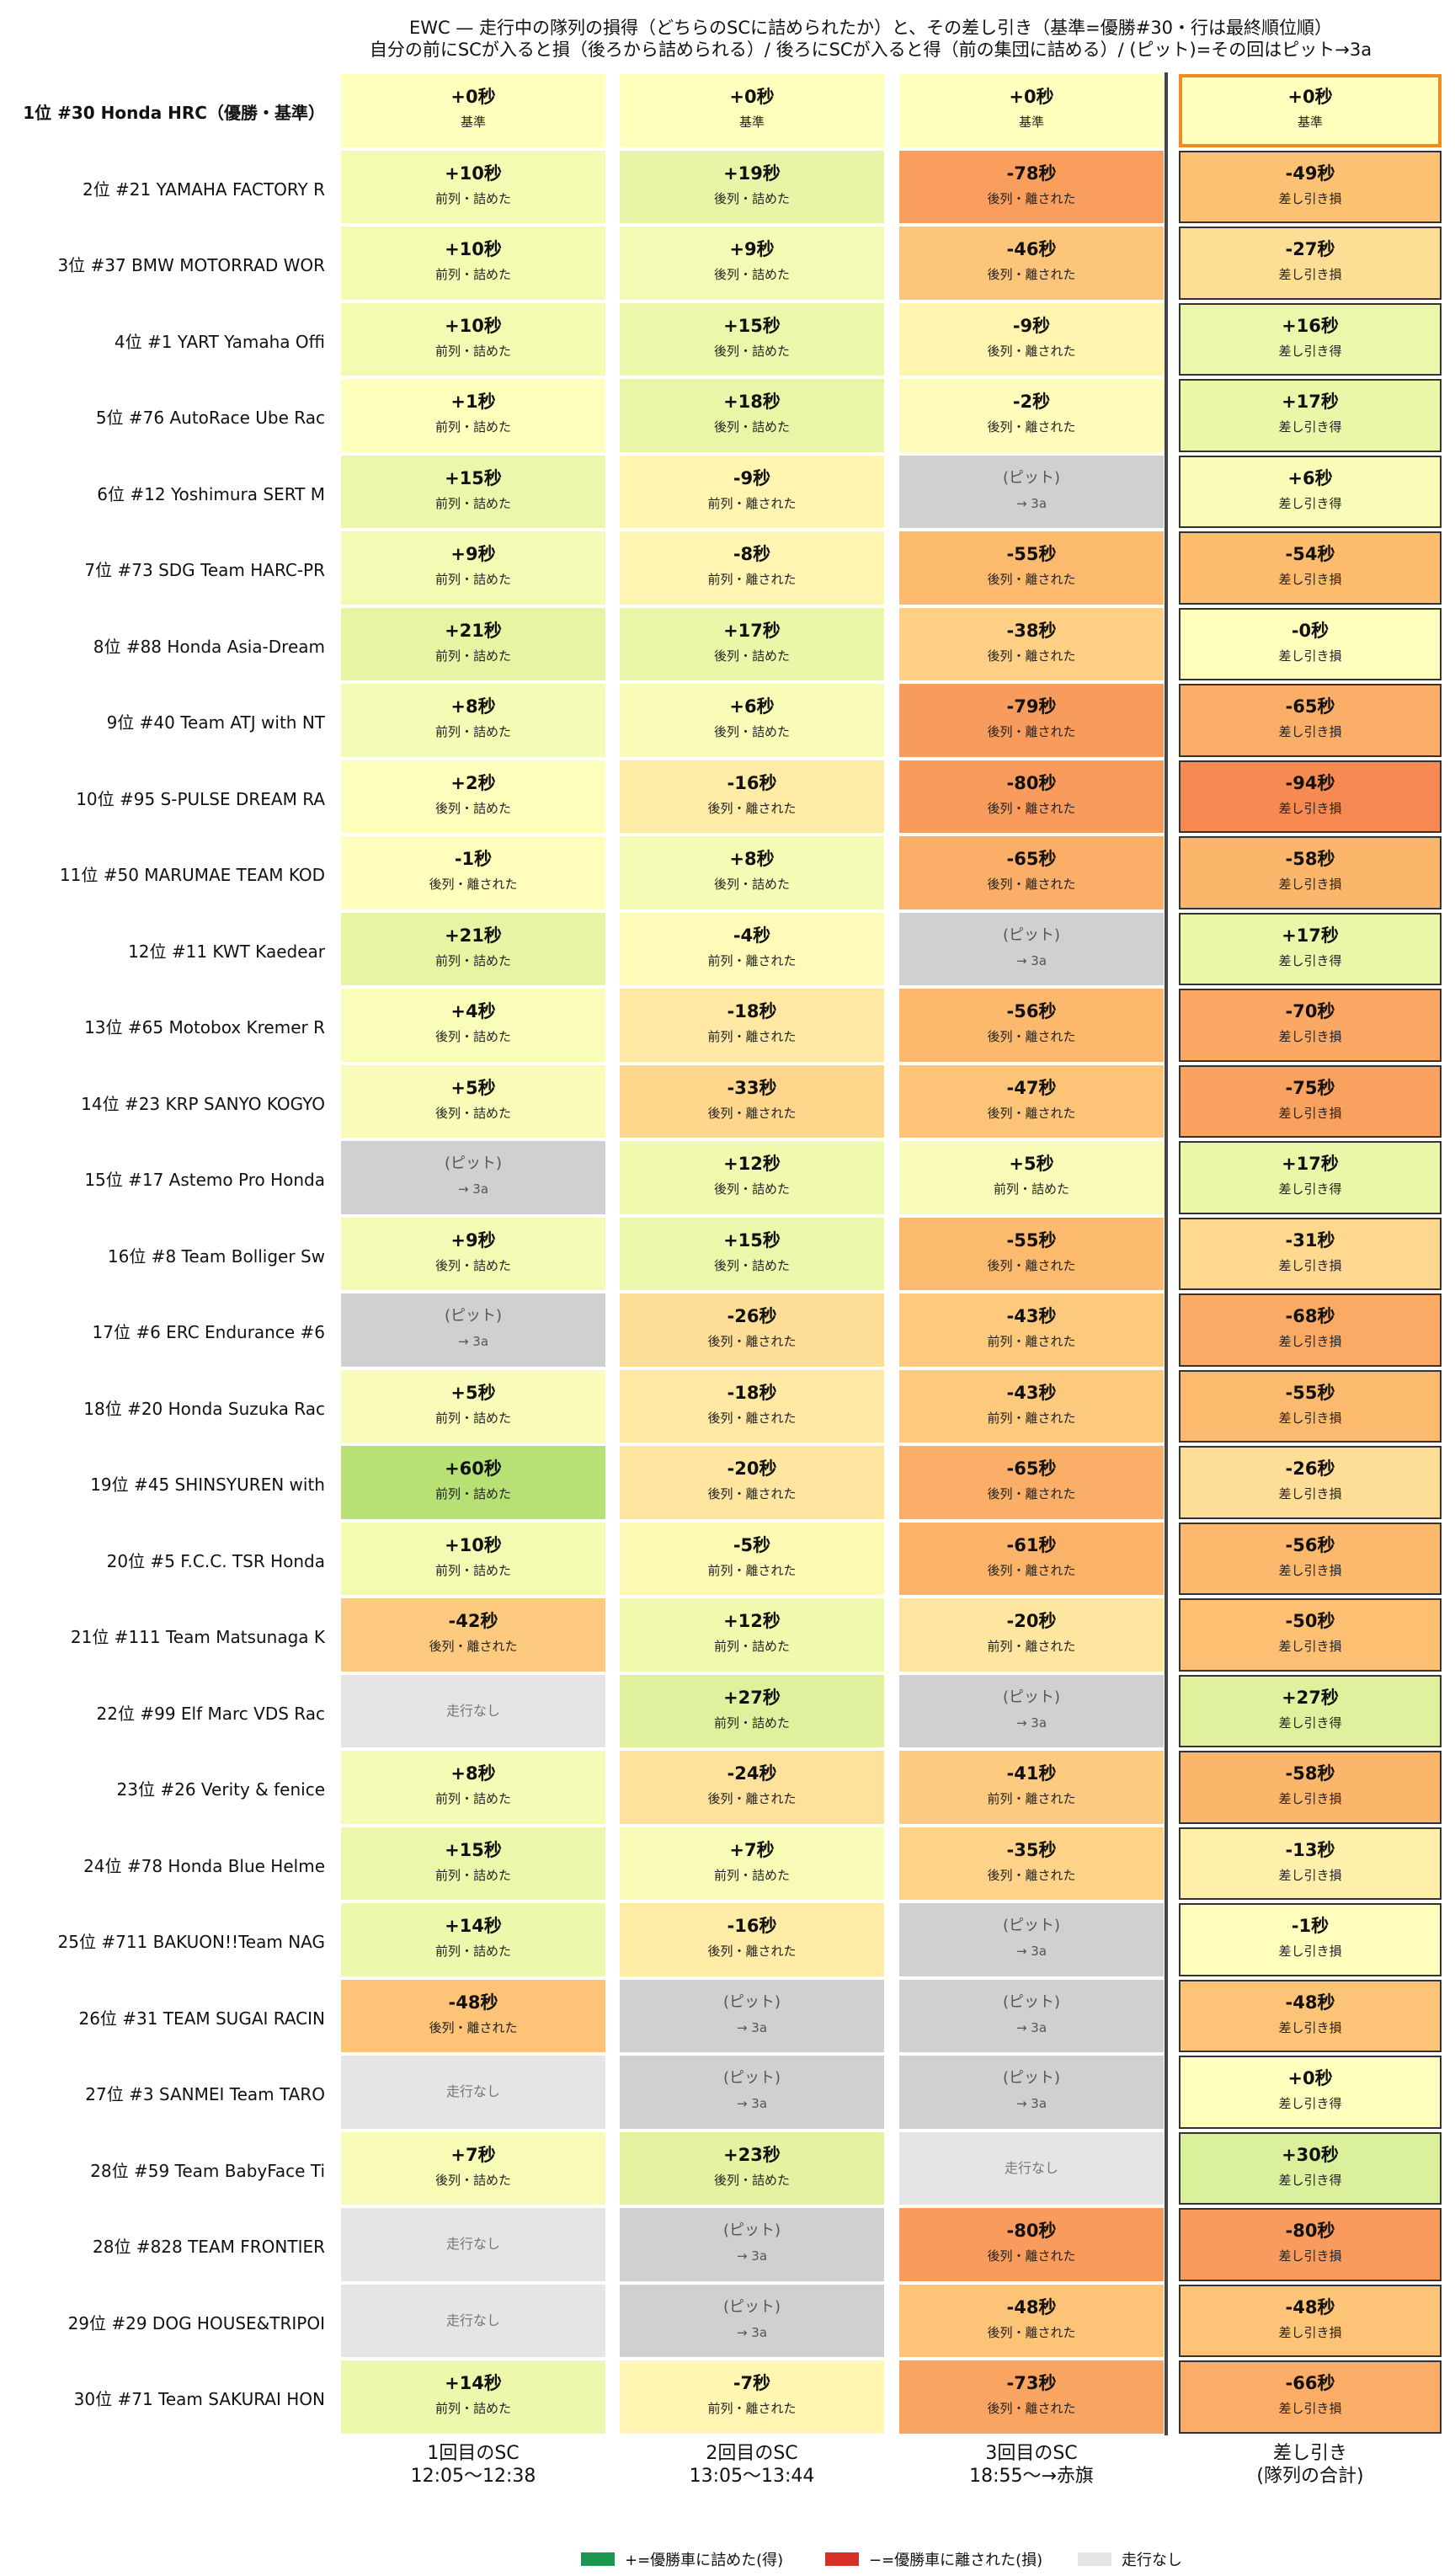 The width and height of the screenshot is (1455, 2576). What do you see at coordinates (752, 706) in the screenshot?
I see `cell-value: +6秒` at bounding box center [752, 706].